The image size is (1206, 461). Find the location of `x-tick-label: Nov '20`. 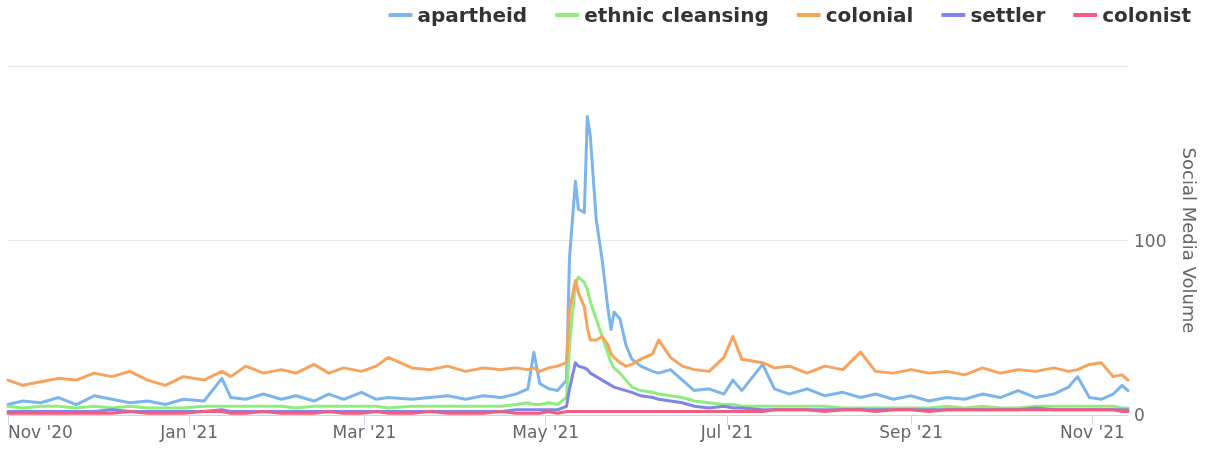

x-tick-label: Nov '20 is located at coordinates (40, 431).